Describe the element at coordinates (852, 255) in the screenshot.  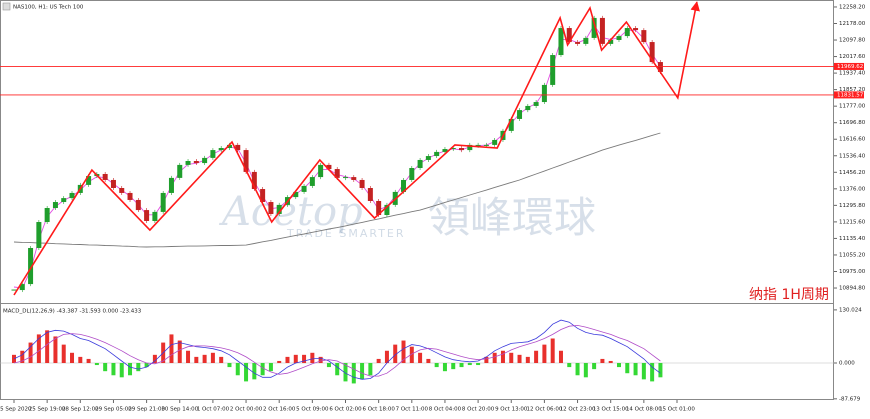
I see `y-tick-label: 11055.20` at that location.